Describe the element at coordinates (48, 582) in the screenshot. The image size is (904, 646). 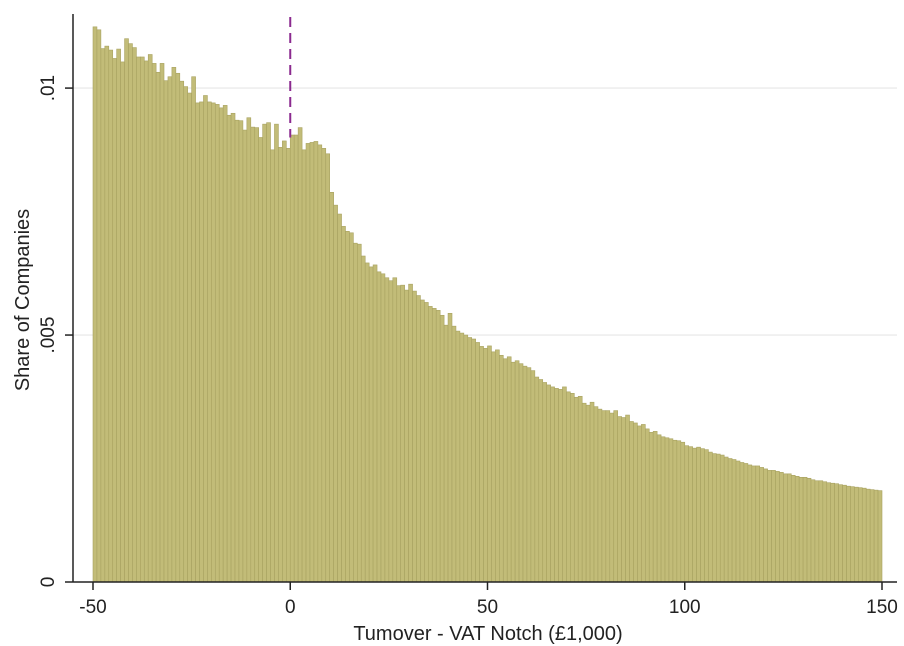
I see `y-tick-label: 0` at that location.